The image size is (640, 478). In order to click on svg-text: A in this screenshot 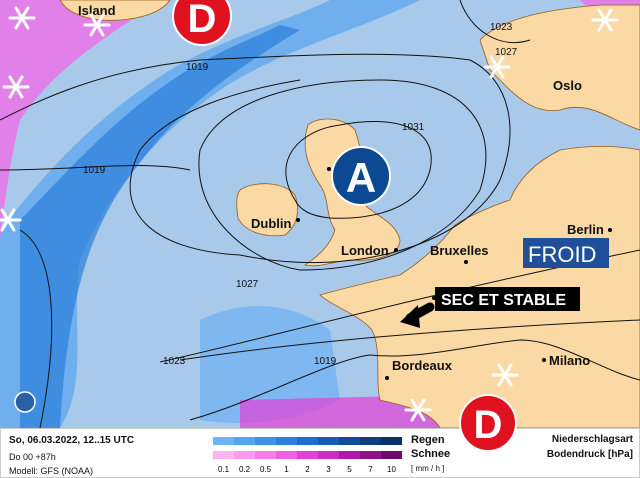, I will do `click(361, 177)`.